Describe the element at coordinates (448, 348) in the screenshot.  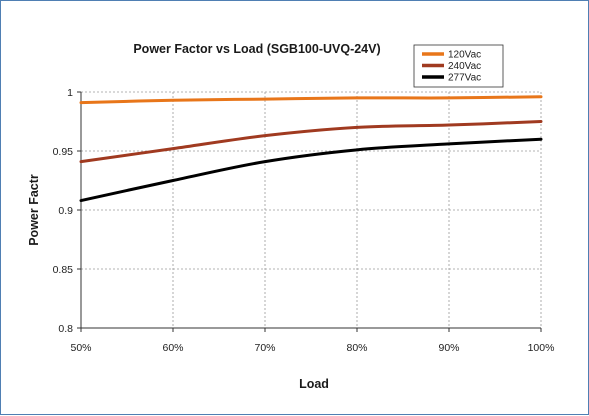
I see `x-tick-label: 90%` at that location.